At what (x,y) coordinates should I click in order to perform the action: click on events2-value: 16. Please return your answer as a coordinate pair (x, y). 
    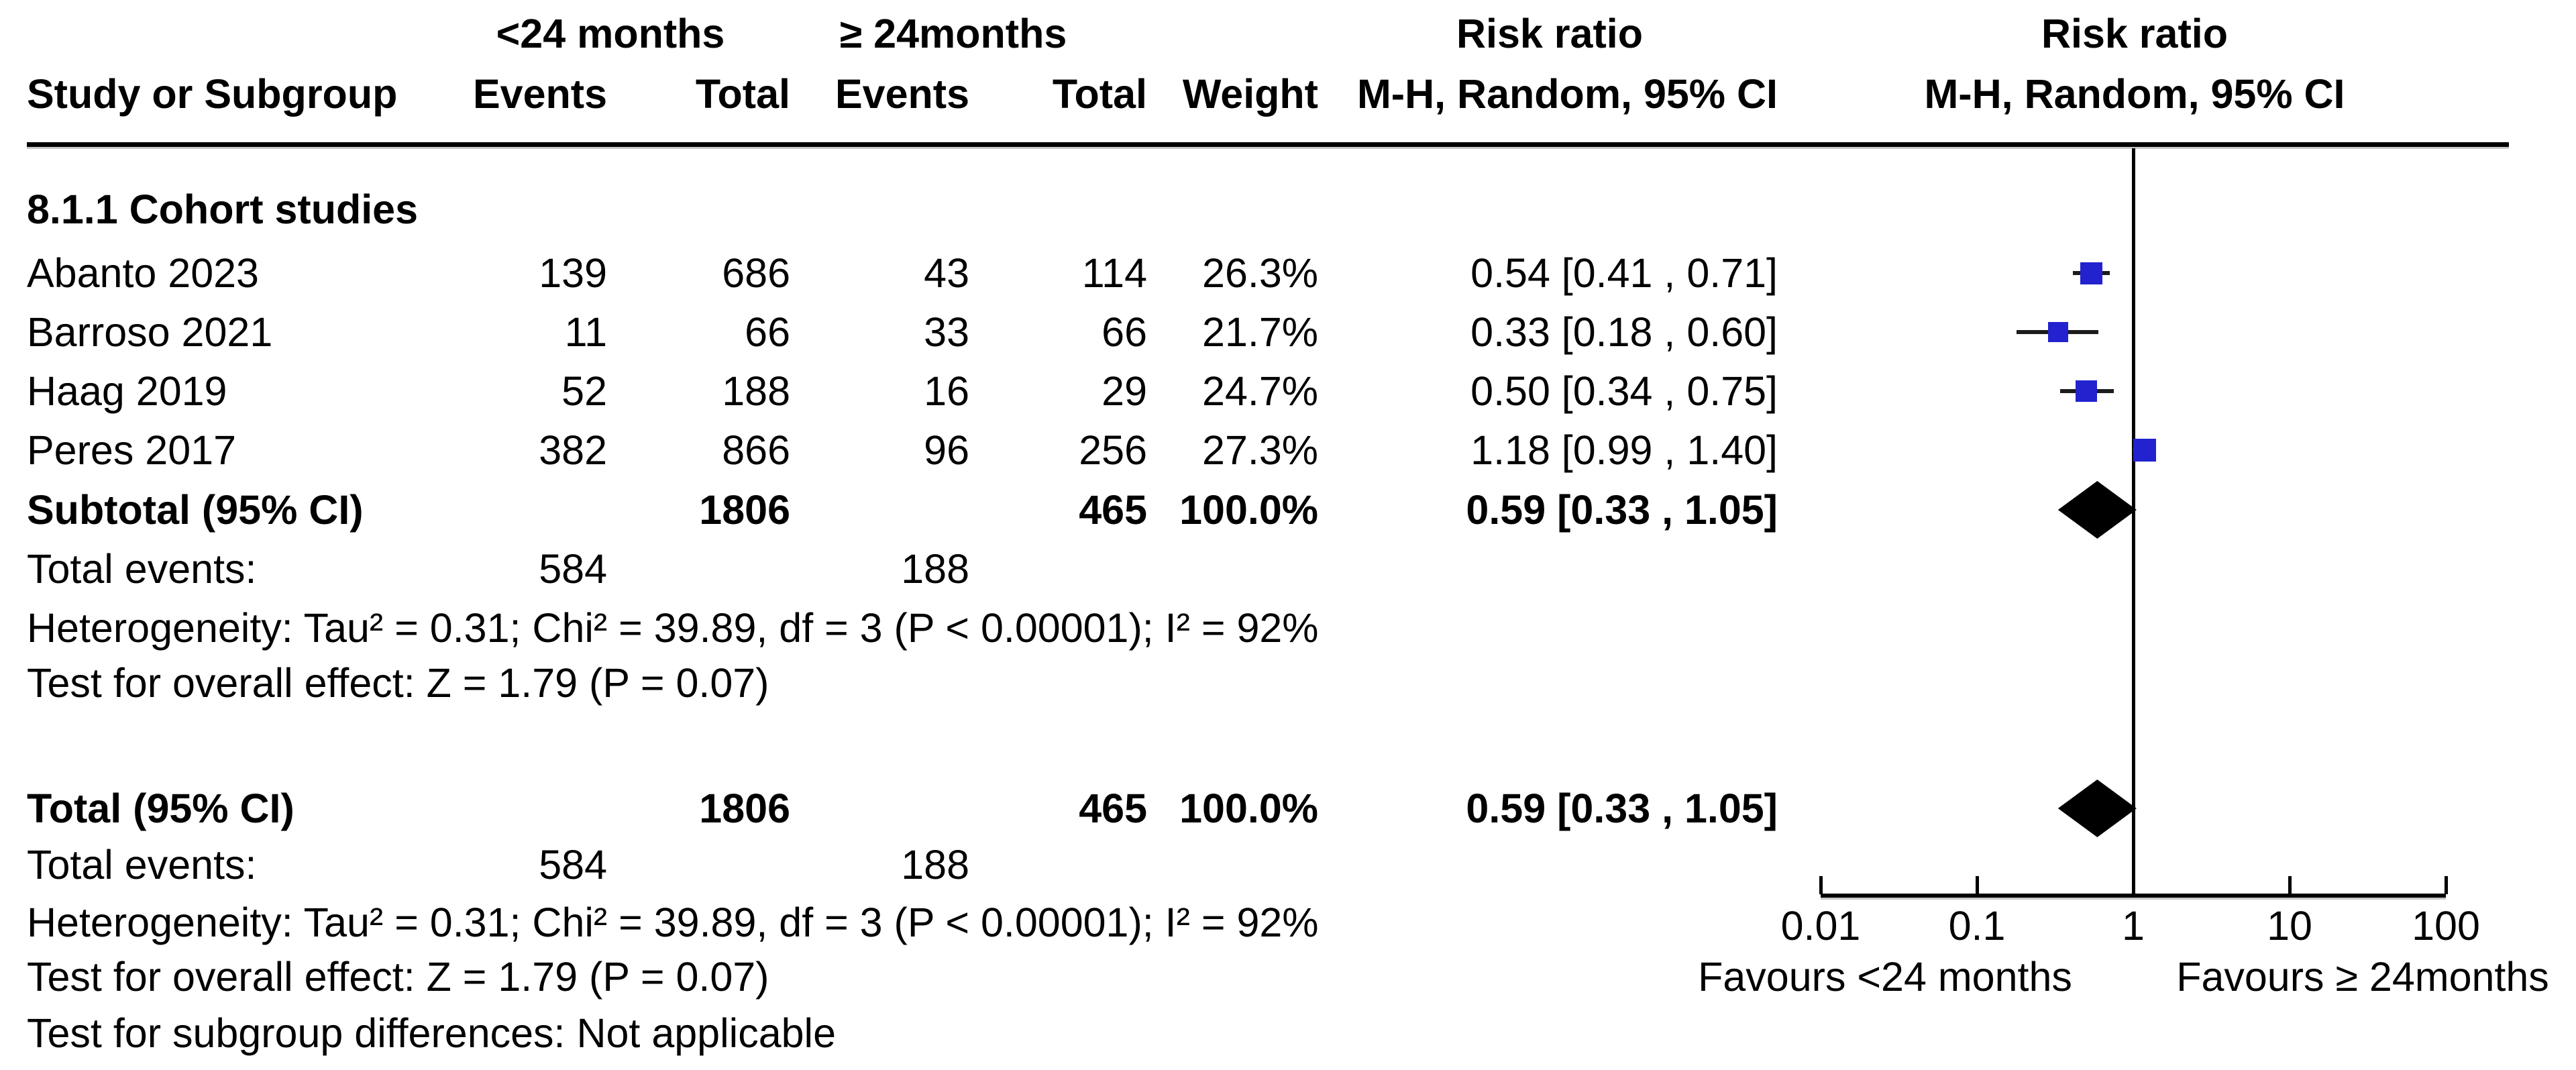
    Looking at the image, I should click on (946, 391).